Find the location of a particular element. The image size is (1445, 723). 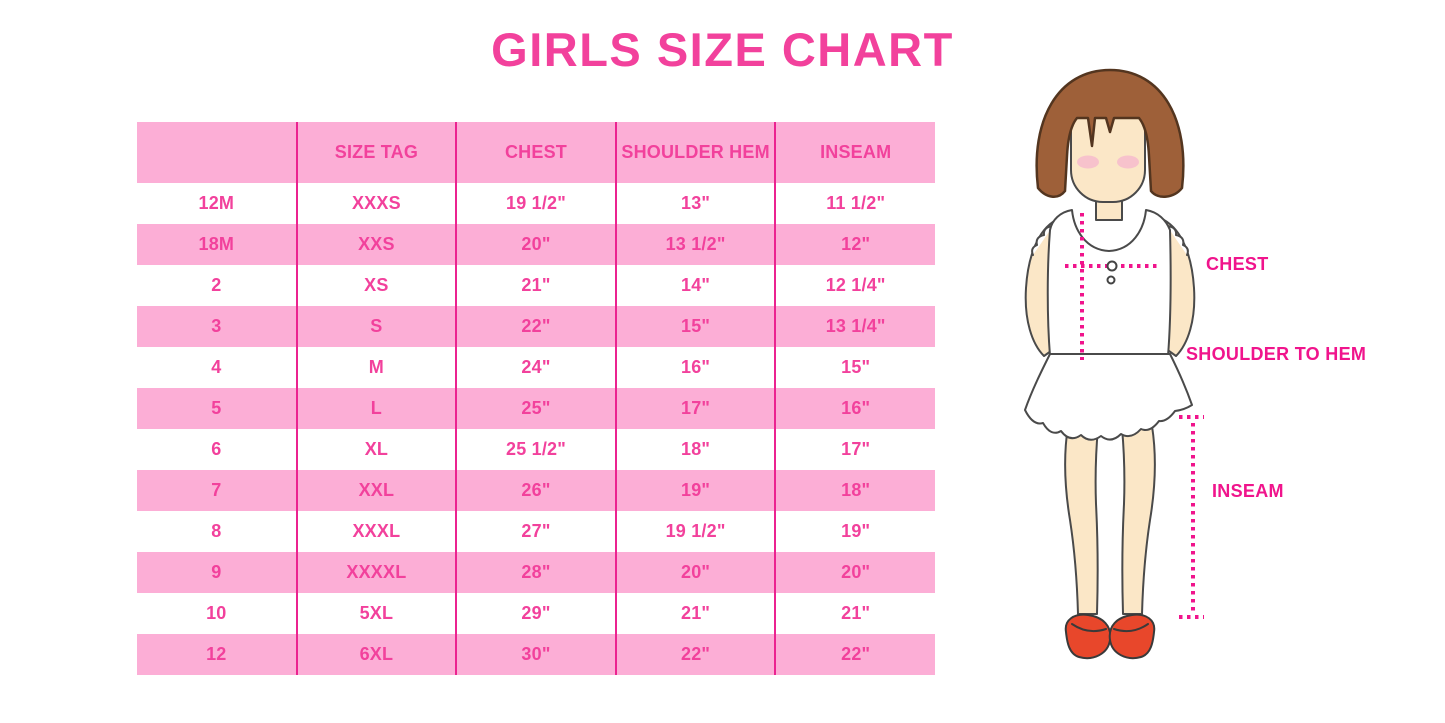

shoulder-hem-cell: 13" is located at coordinates (695, 203).